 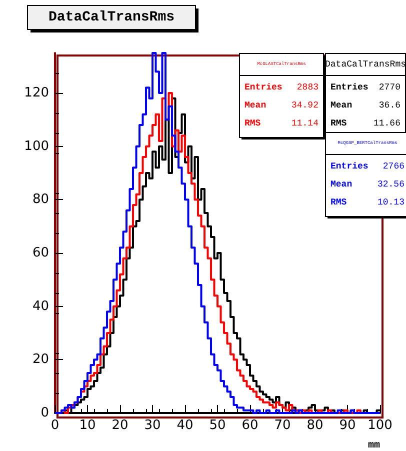 I want to click on text: DataCalTransRms, so click(x=365, y=65).